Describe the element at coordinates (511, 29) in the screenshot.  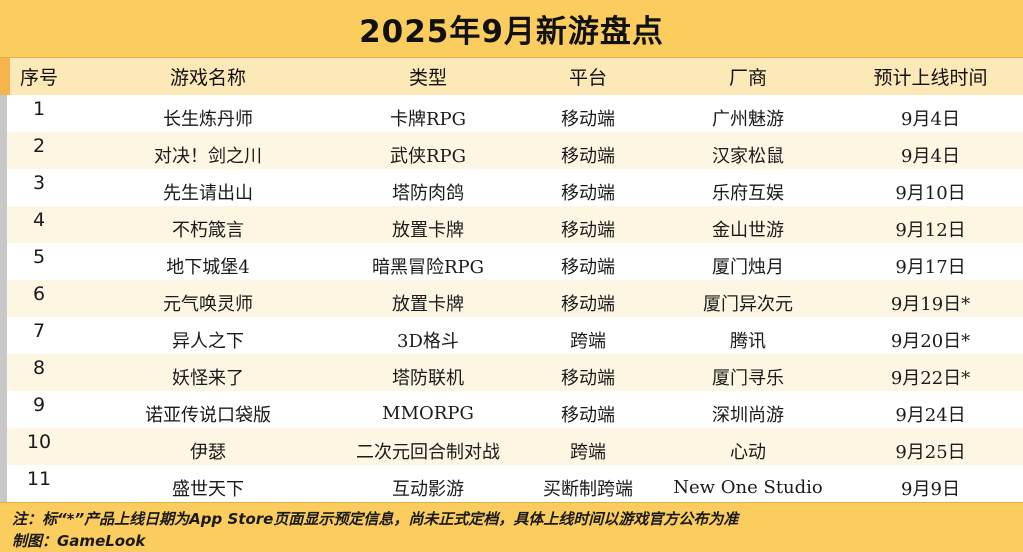
I see `page-title: 2025年9月新游盘点` at that location.